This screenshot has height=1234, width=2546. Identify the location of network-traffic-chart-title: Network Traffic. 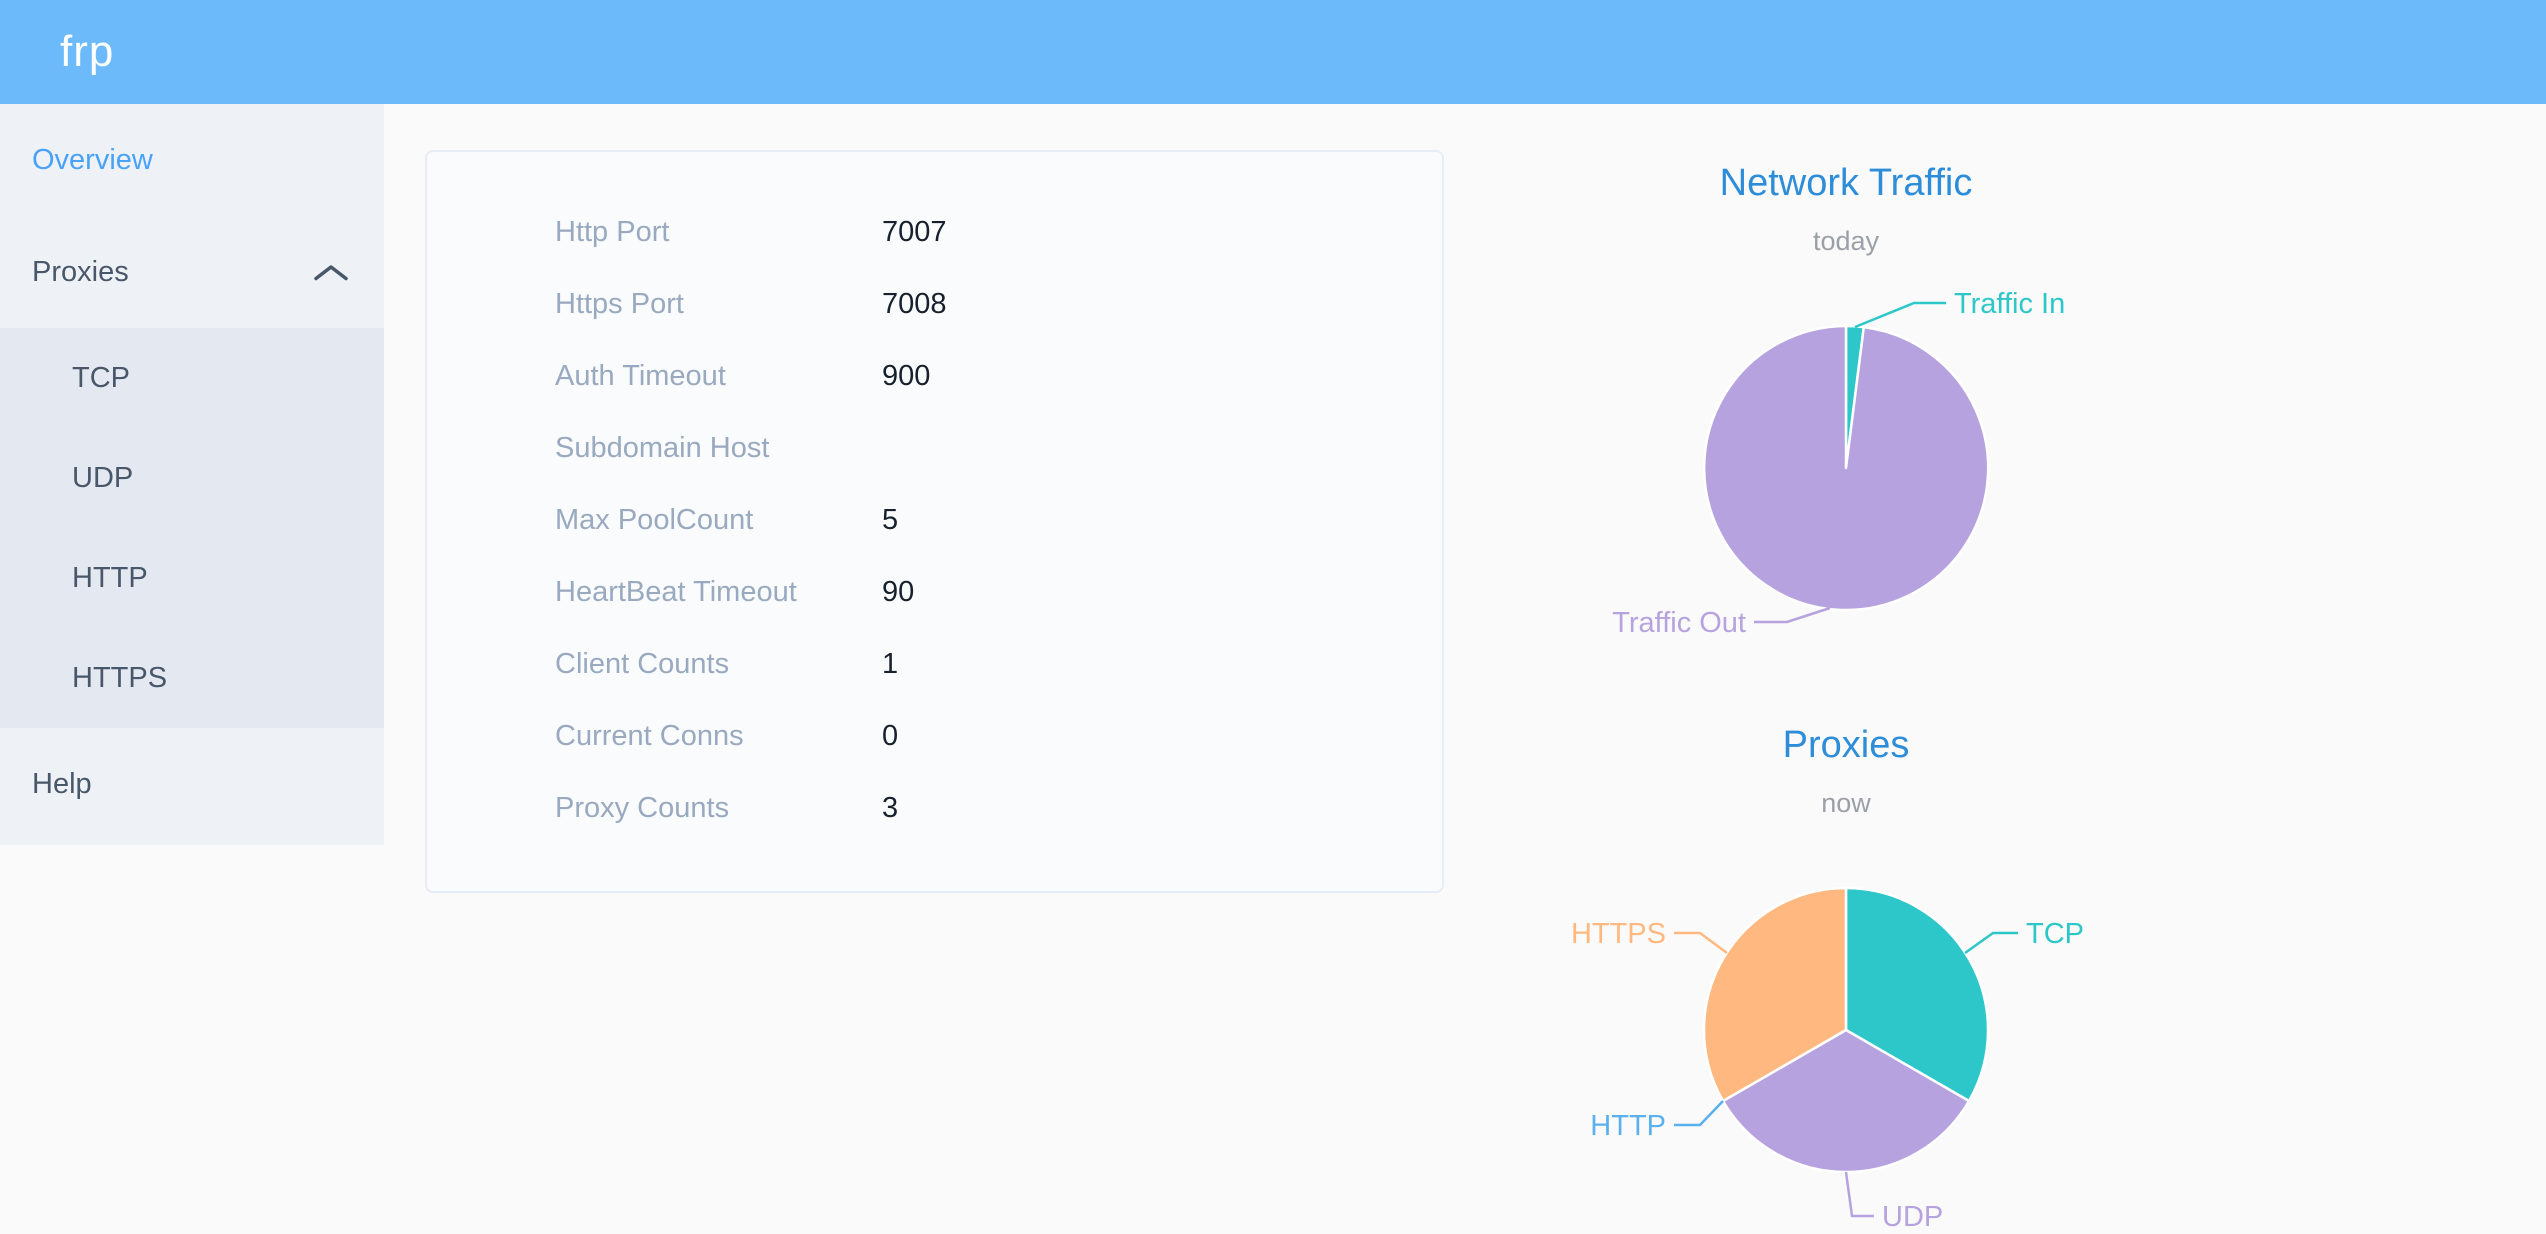
(1846, 183).